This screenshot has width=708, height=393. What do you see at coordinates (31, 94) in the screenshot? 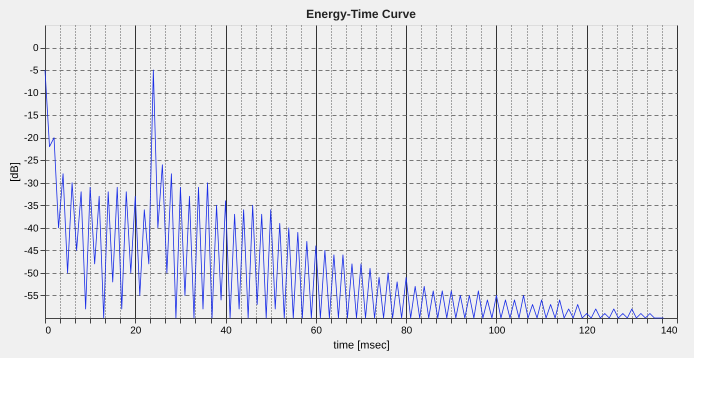
I see `y-tick-label: -10` at bounding box center [31, 94].